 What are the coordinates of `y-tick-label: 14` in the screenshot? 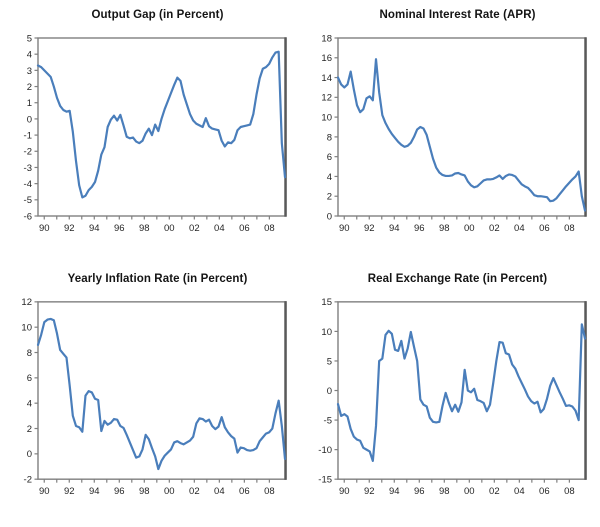 It's located at (326, 78).